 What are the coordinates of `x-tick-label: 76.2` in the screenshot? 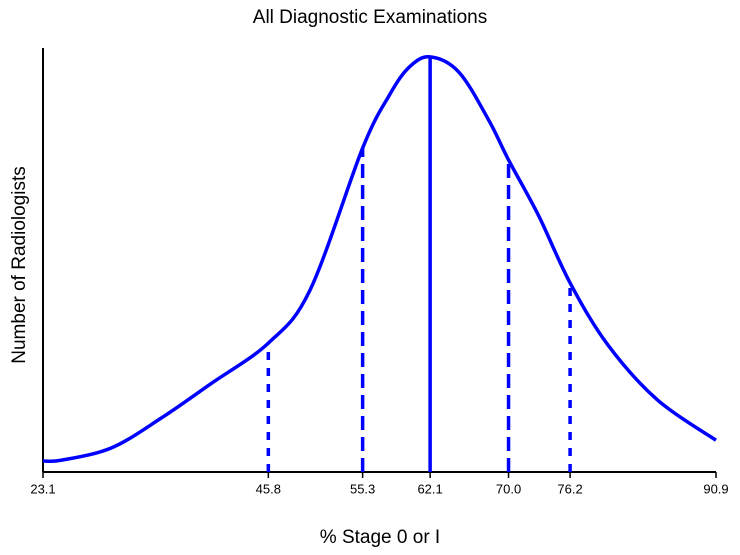 It's located at (569, 488).